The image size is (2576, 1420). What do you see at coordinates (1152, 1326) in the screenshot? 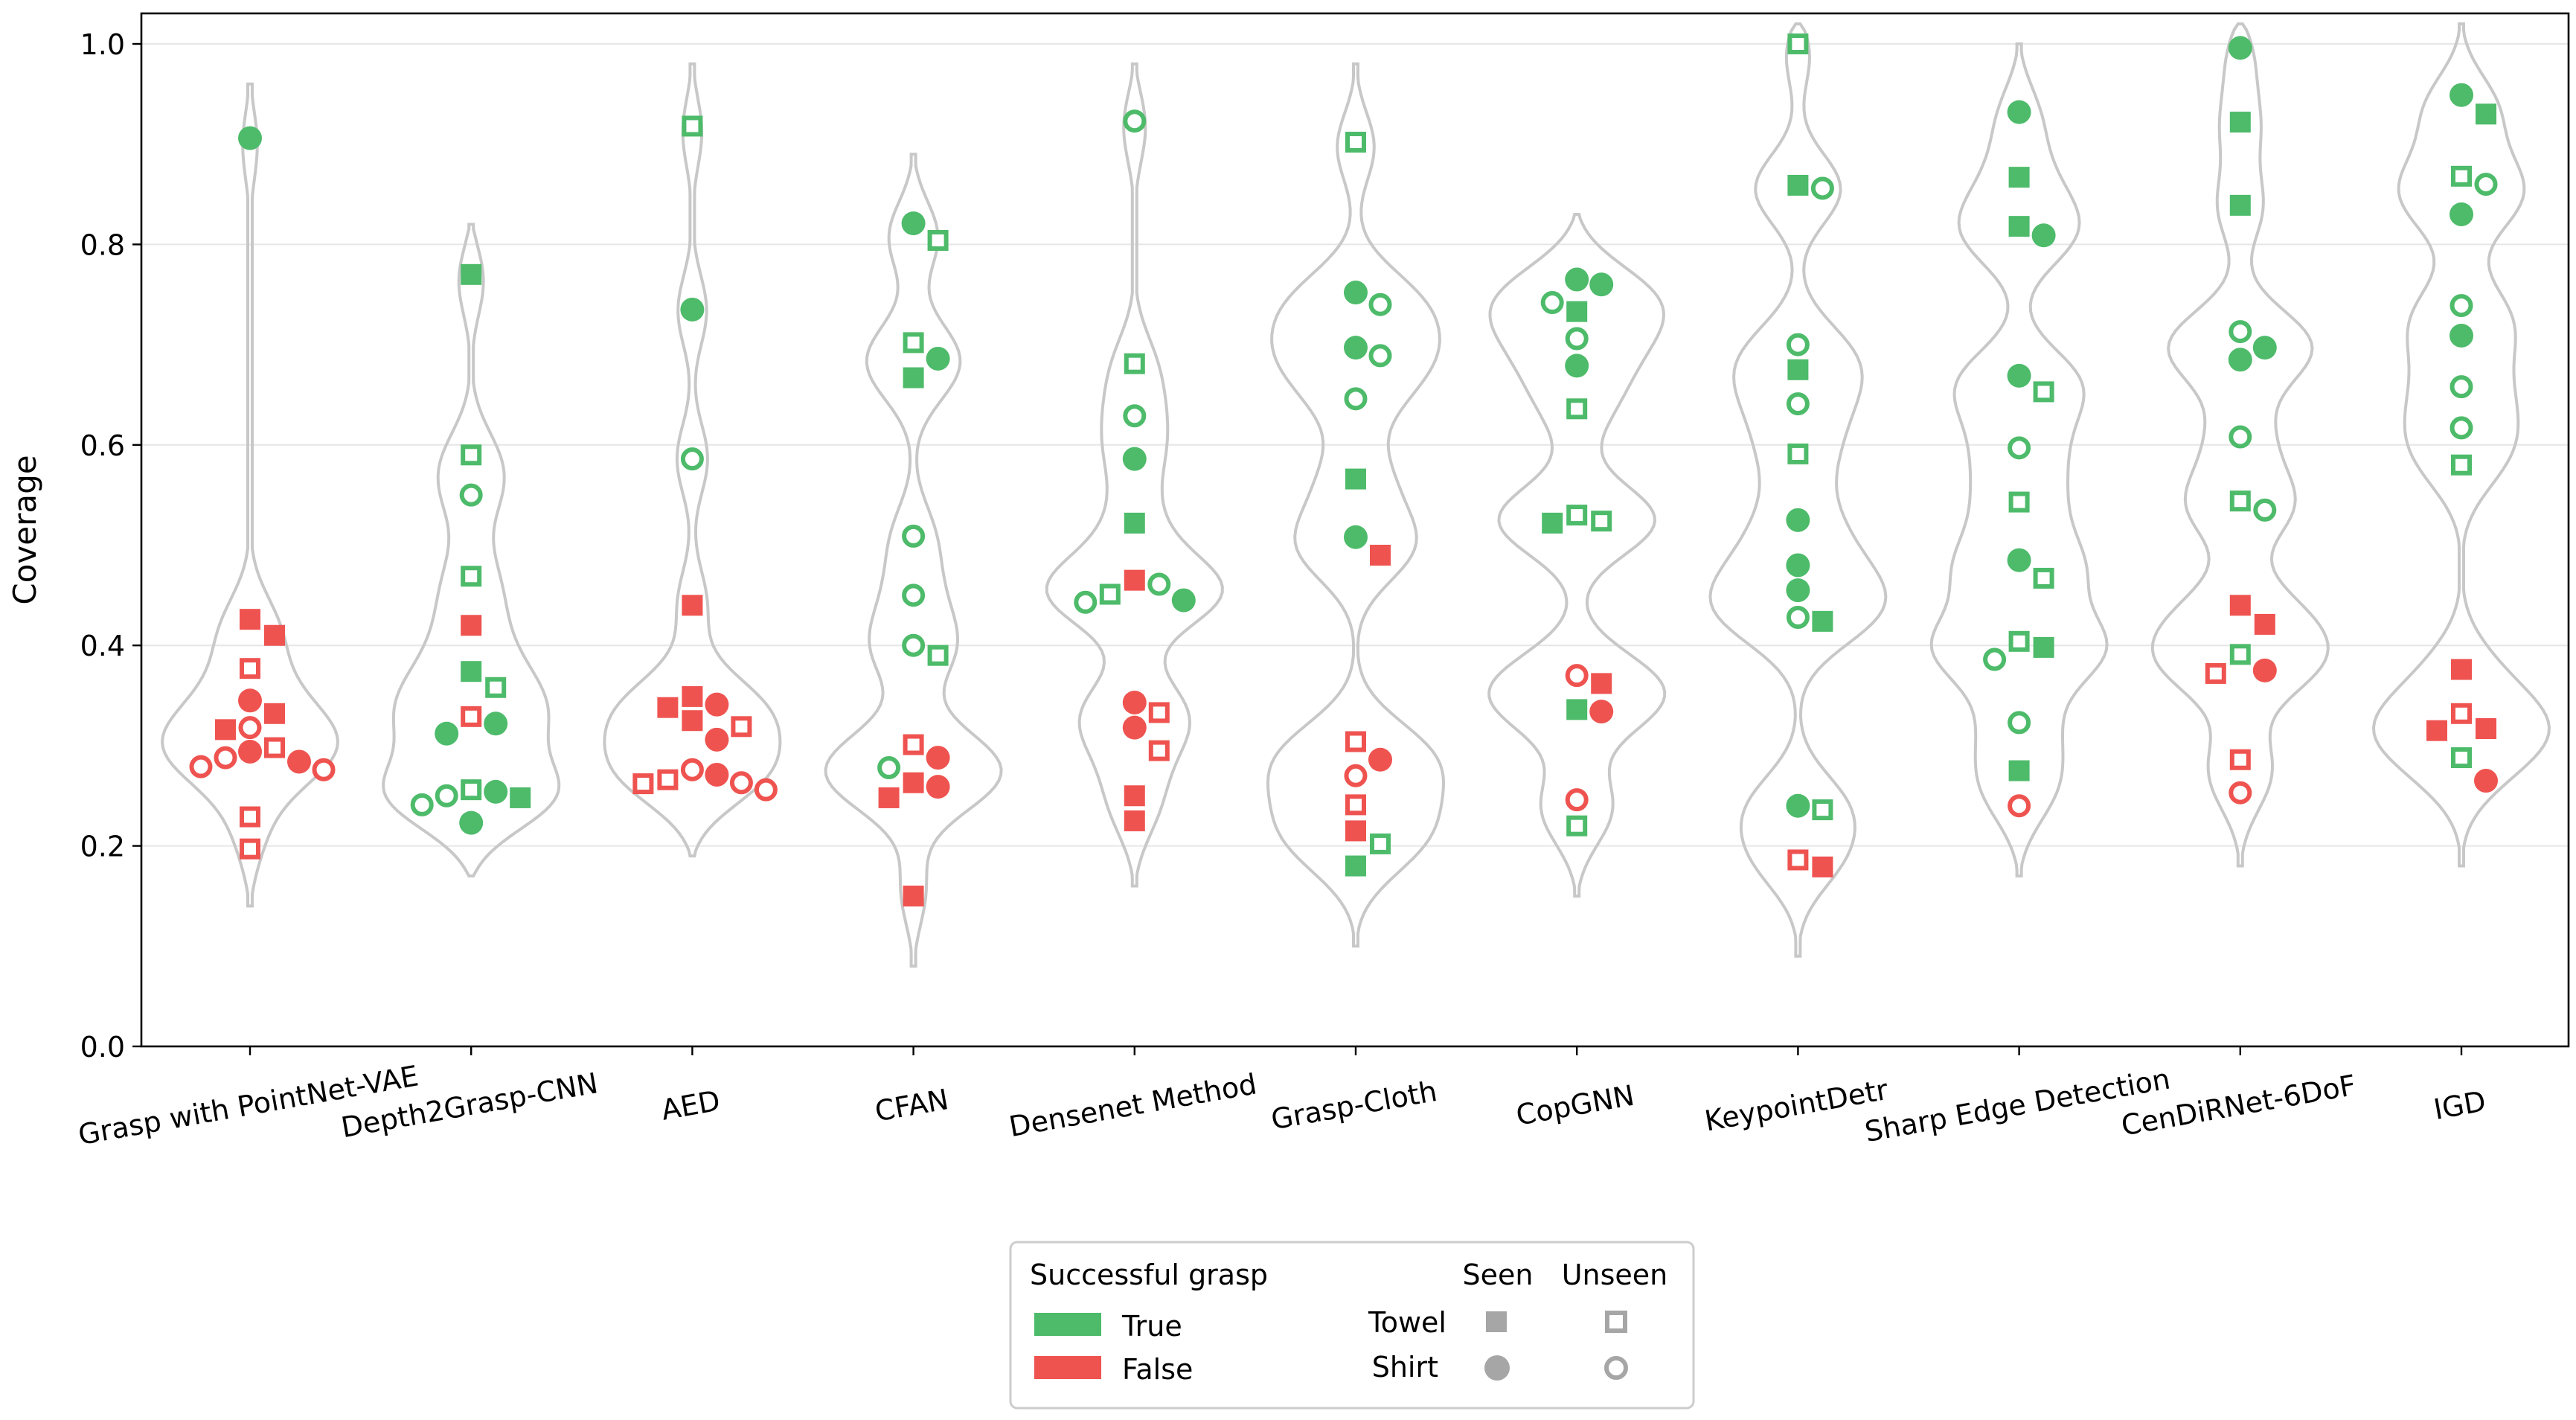
I see `legend-true-label: True` at bounding box center [1152, 1326].